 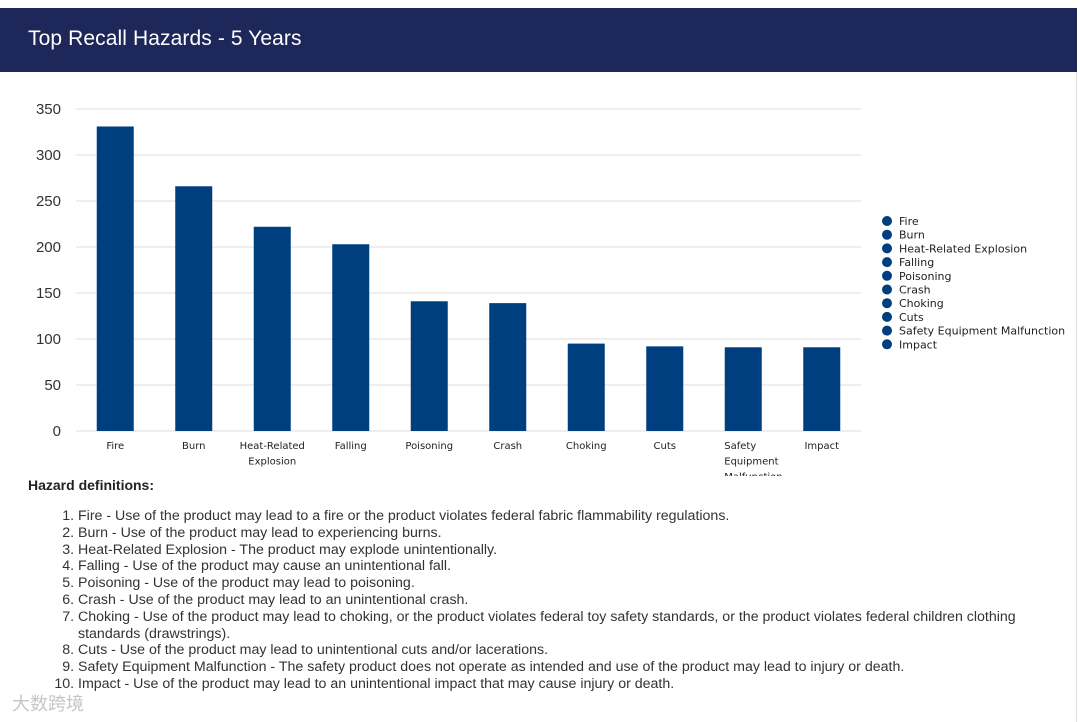 I want to click on y-tick-label: 200, so click(x=48, y=247).